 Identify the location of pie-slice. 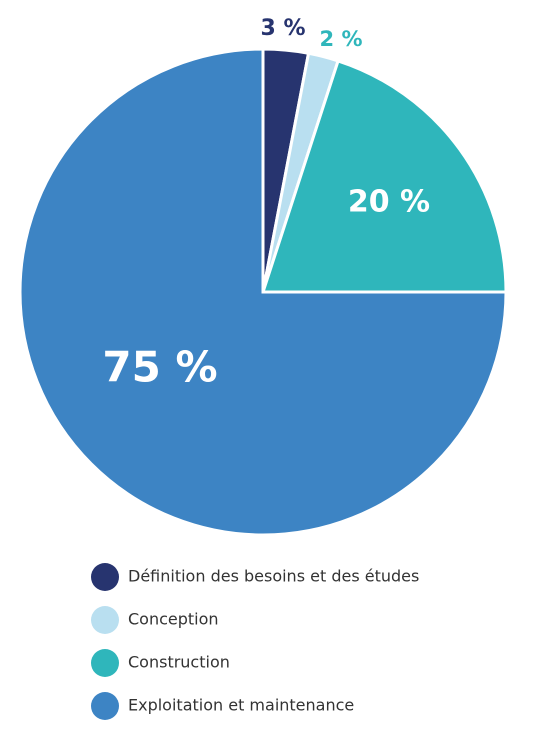
(384, 176).